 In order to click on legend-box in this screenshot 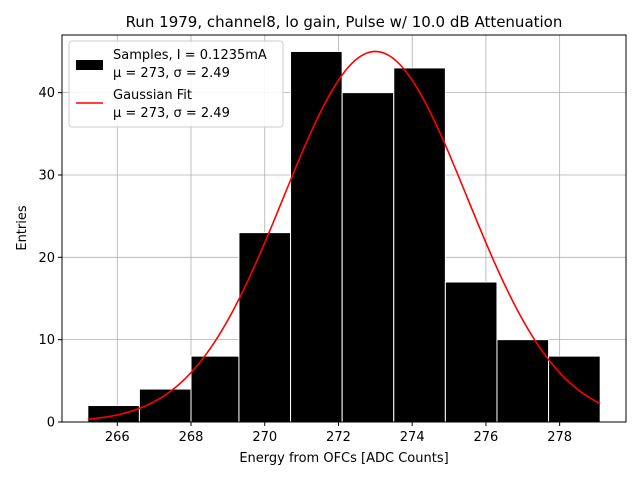, I will do `click(176, 84)`.